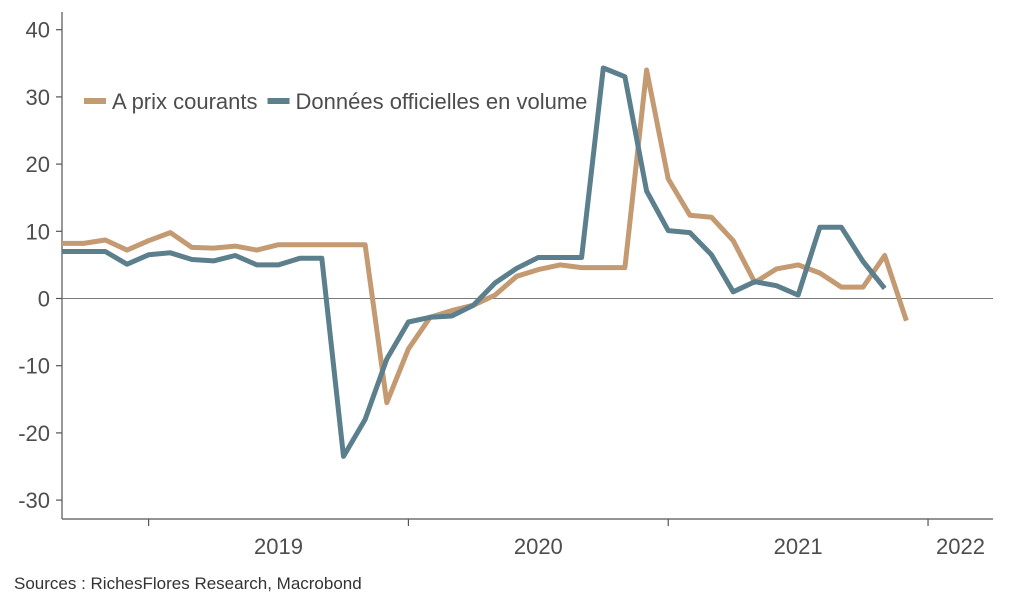 The image size is (1023, 614). Describe the element at coordinates (34, 433) in the screenshot. I see `y-tick-label: -20` at that location.